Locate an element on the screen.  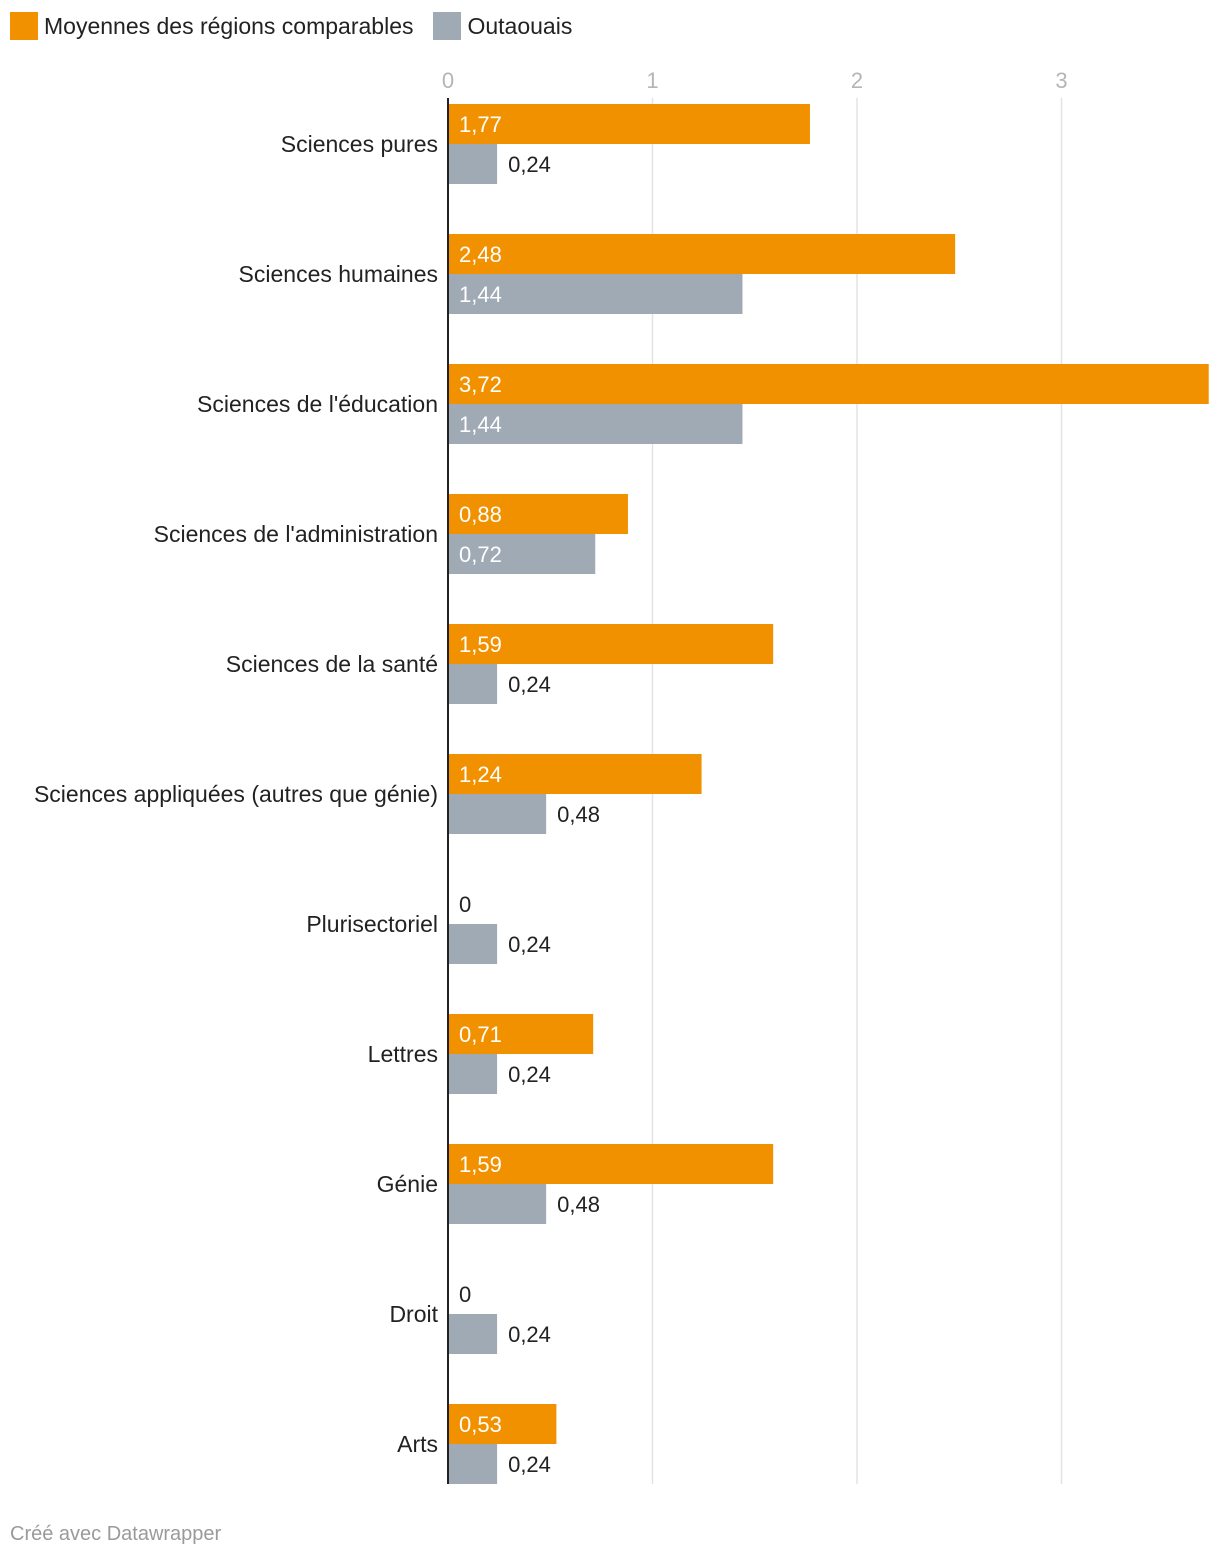
x-tick-label: 3 is located at coordinates (1061, 80).